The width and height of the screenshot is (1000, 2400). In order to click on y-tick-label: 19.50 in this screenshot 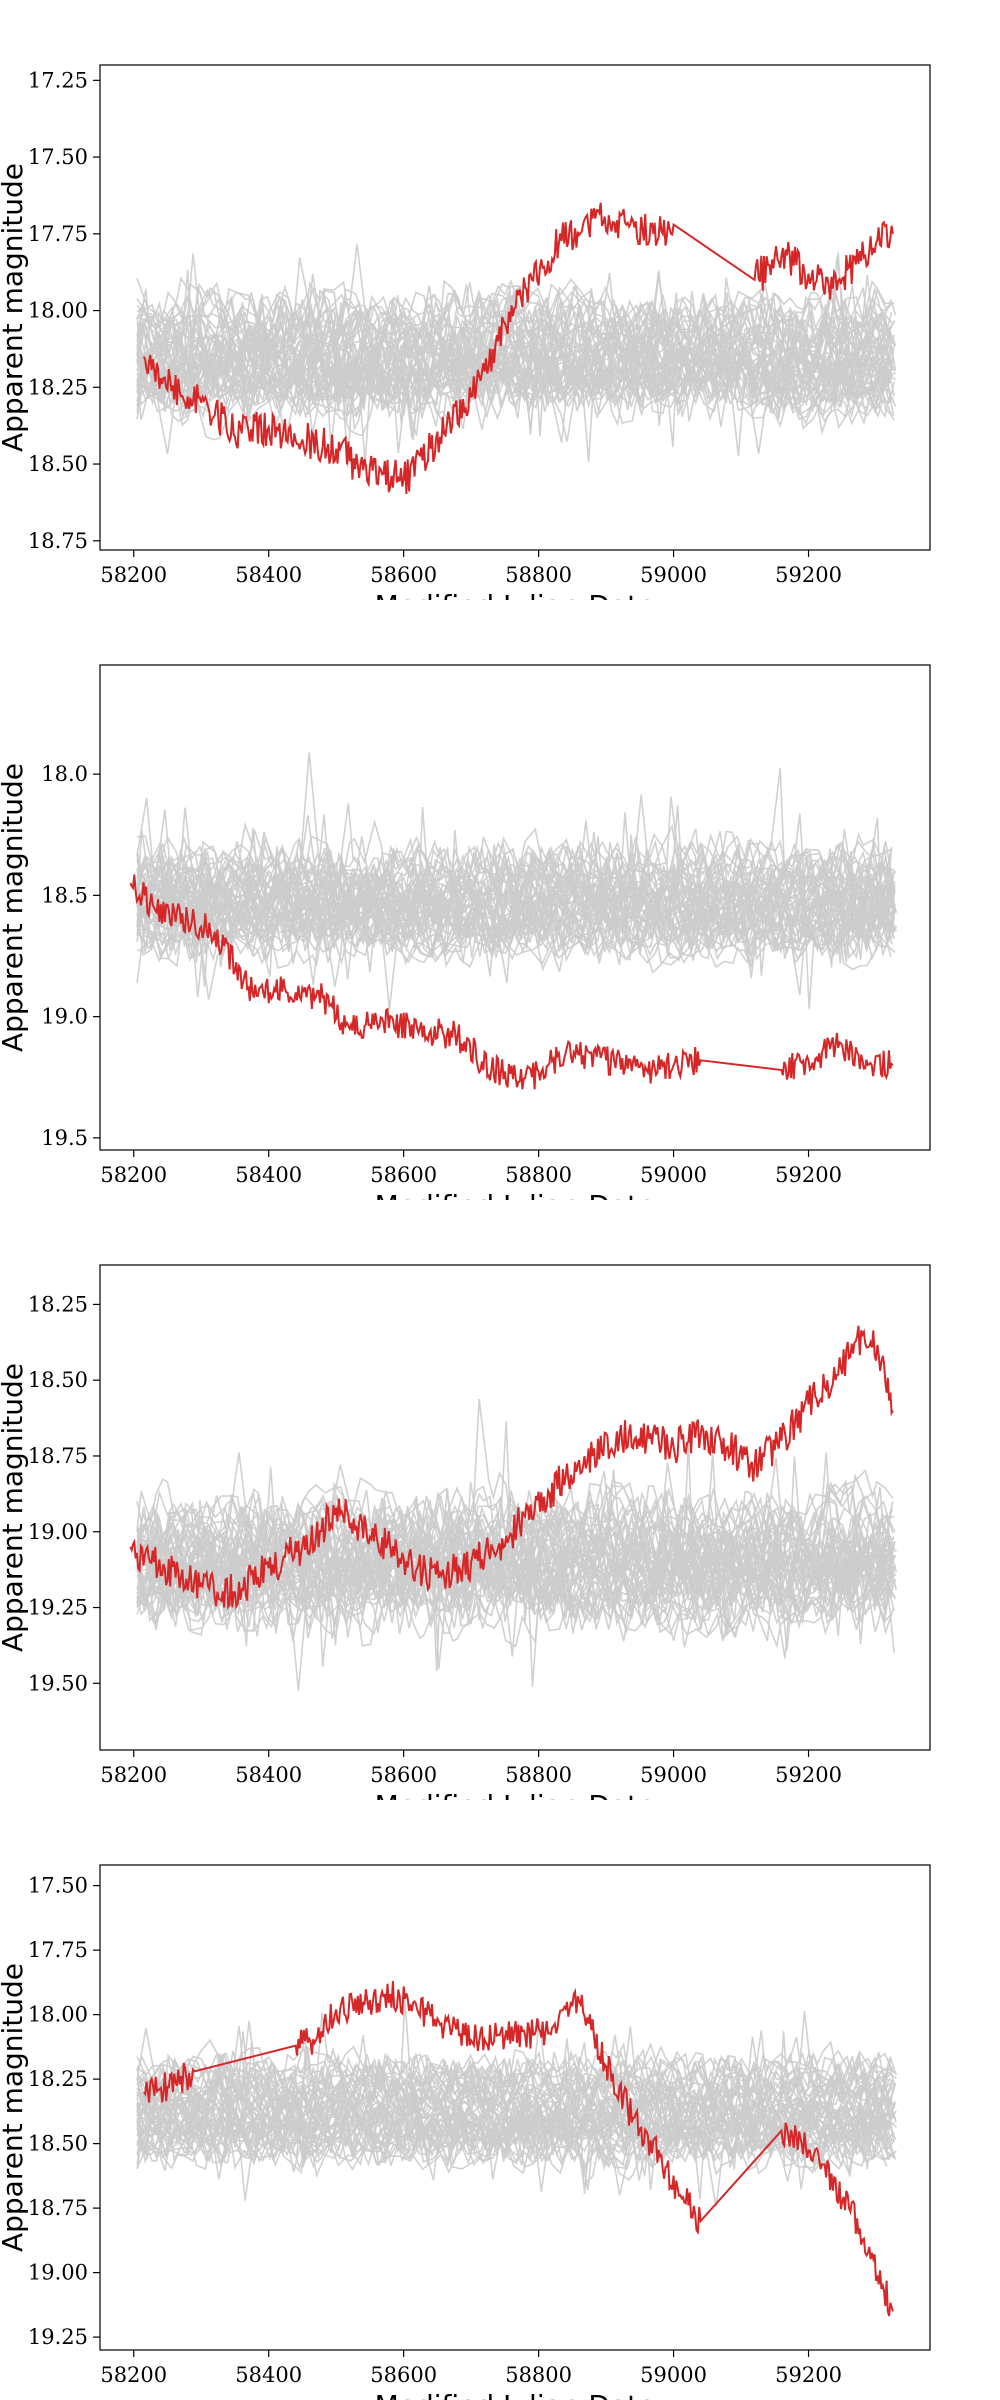, I will do `click(58, 1683)`.